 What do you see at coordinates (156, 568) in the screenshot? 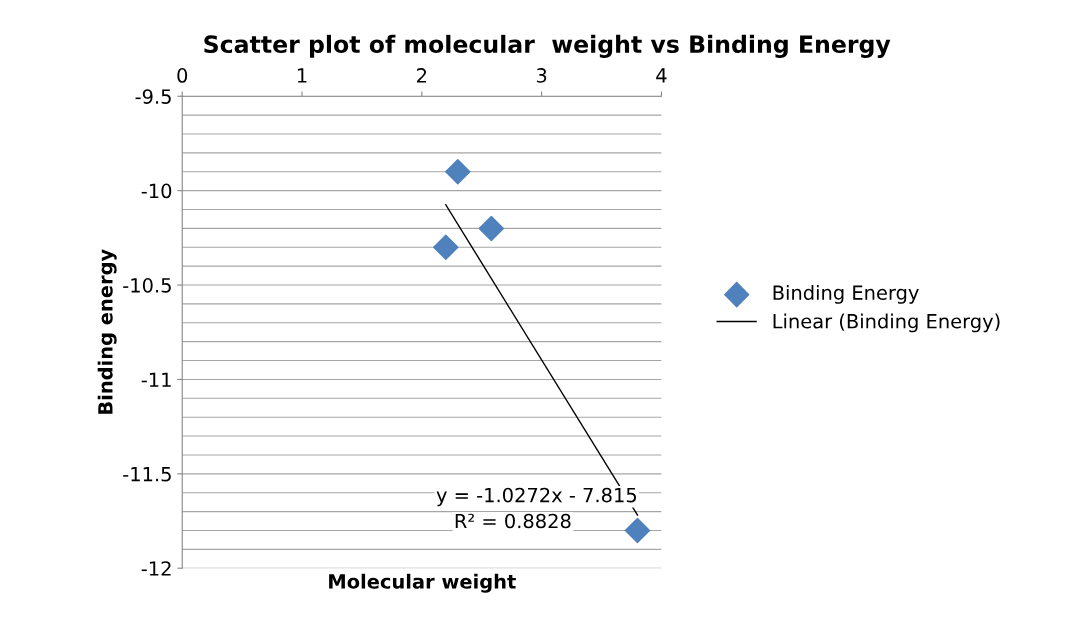
I see `y-tick-label: -12` at bounding box center [156, 568].